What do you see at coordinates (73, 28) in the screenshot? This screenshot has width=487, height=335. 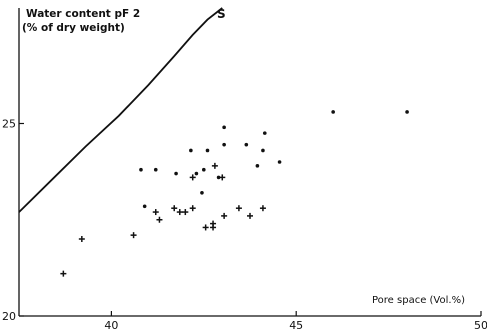 I see `y-axis-label-line2: (% of dry weight)` at bounding box center [73, 28].